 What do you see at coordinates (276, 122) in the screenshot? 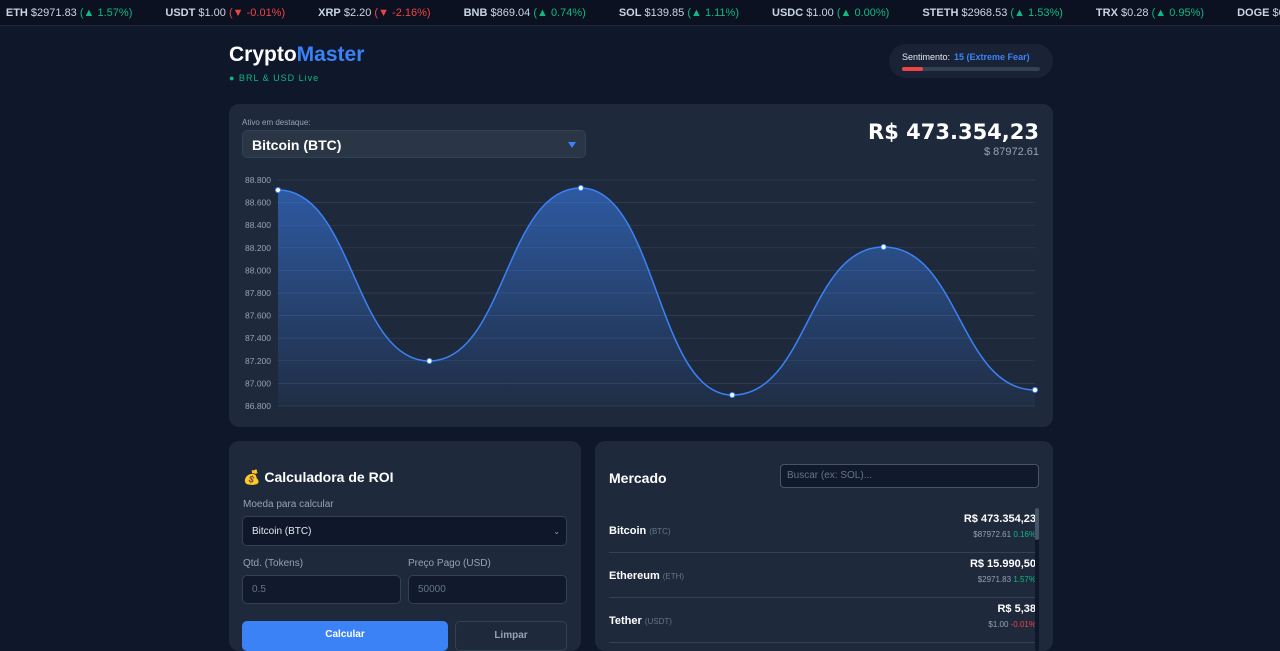
I see `featured-label: Ativo em destaque:` at bounding box center [276, 122].